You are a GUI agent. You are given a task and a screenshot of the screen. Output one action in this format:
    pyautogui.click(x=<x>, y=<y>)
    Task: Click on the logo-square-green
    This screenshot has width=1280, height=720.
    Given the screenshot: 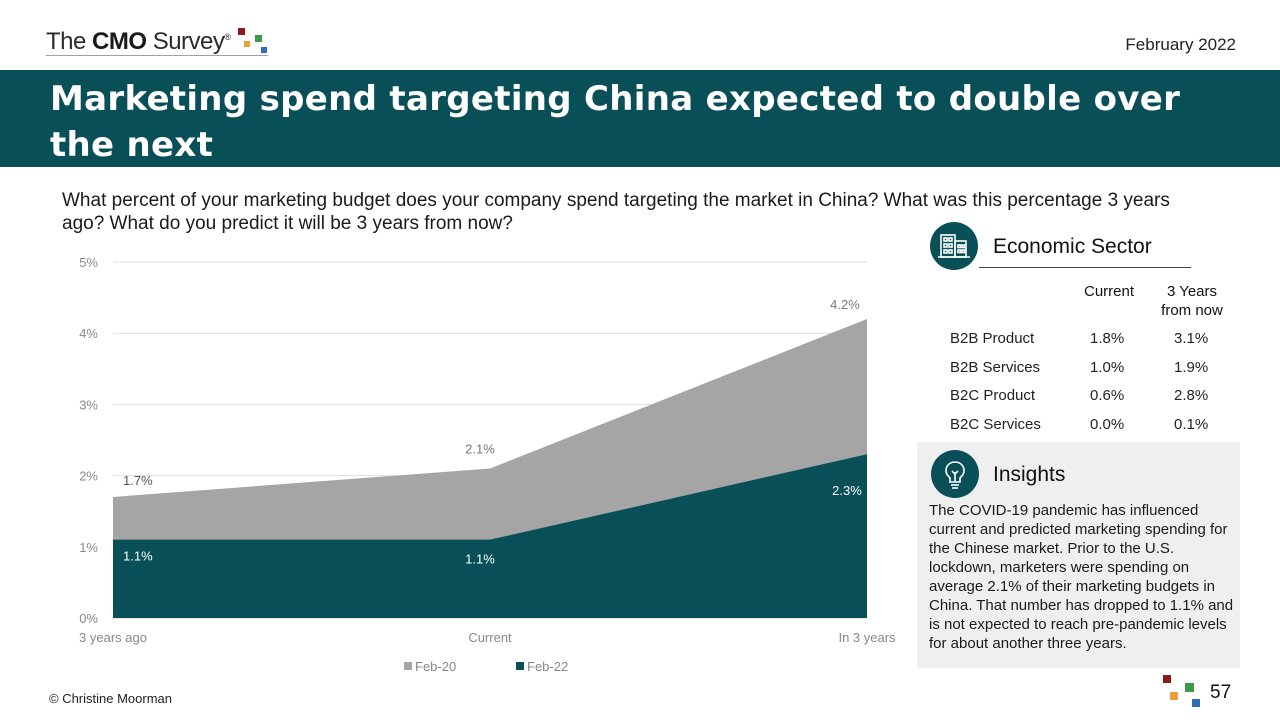 What is the action you would take?
    pyautogui.click(x=258, y=38)
    